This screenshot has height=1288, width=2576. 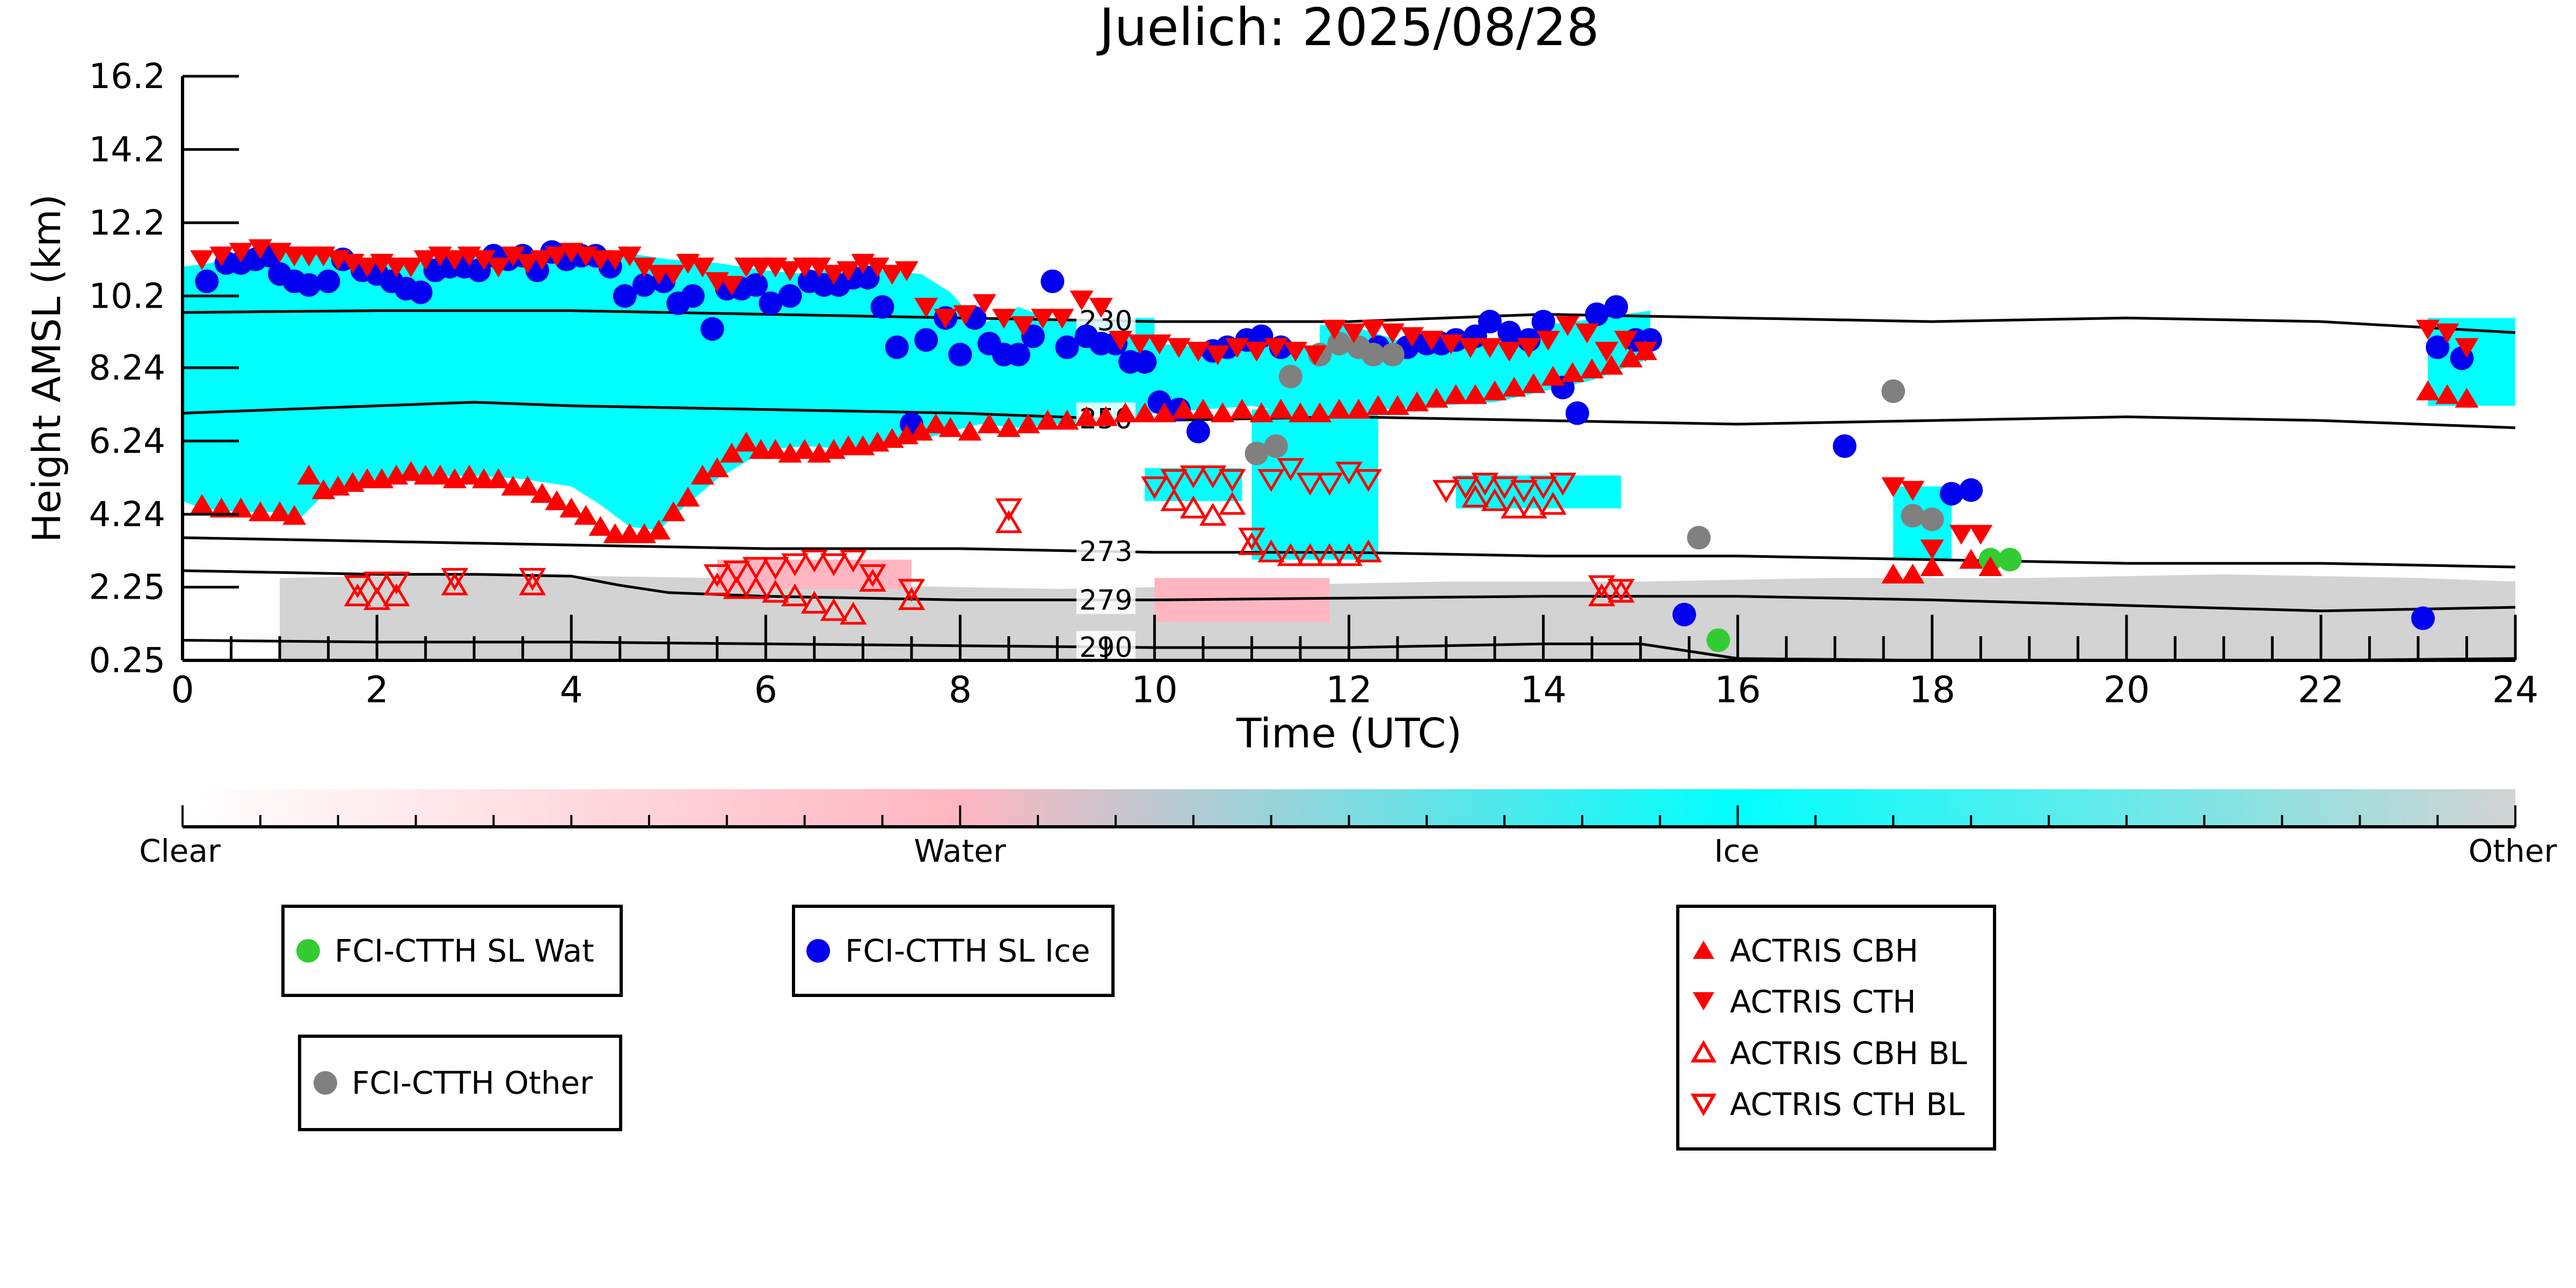 I want to click on isotherm-label-279: 279, so click(x=1105, y=600).